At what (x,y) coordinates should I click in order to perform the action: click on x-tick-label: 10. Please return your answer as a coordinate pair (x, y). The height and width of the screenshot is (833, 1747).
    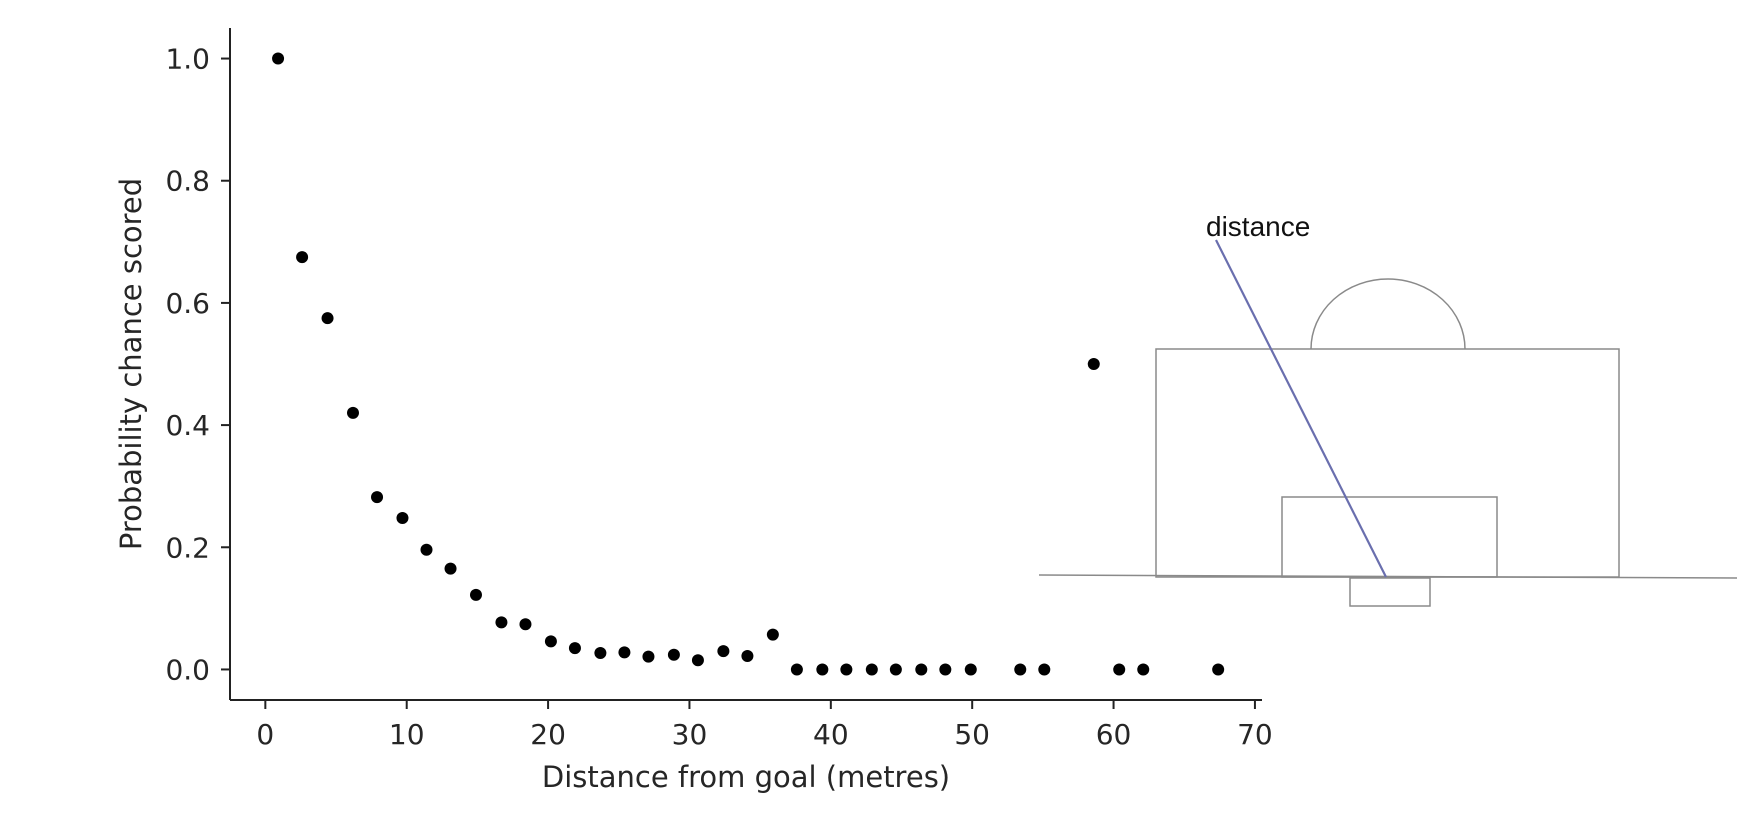
    Looking at the image, I should click on (407, 734).